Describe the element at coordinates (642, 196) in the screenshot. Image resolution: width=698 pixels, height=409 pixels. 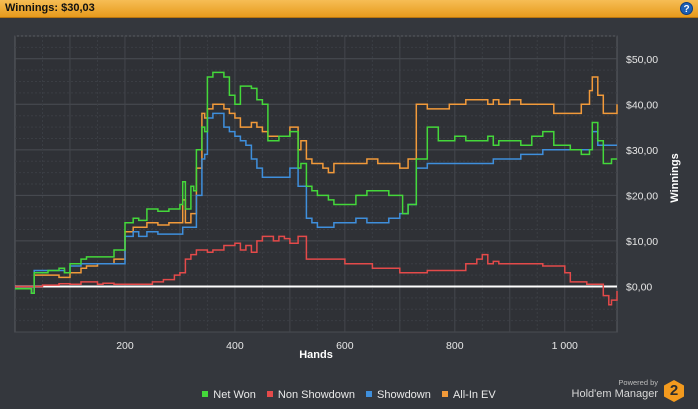
I see `y-tick-label: $20,00` at that location.